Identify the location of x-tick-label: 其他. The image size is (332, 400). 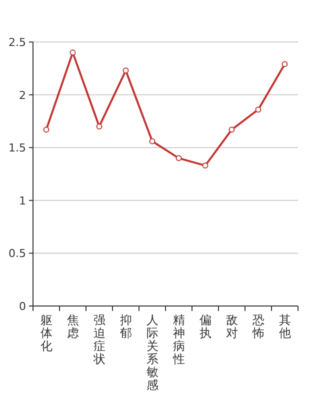
(284, 326).